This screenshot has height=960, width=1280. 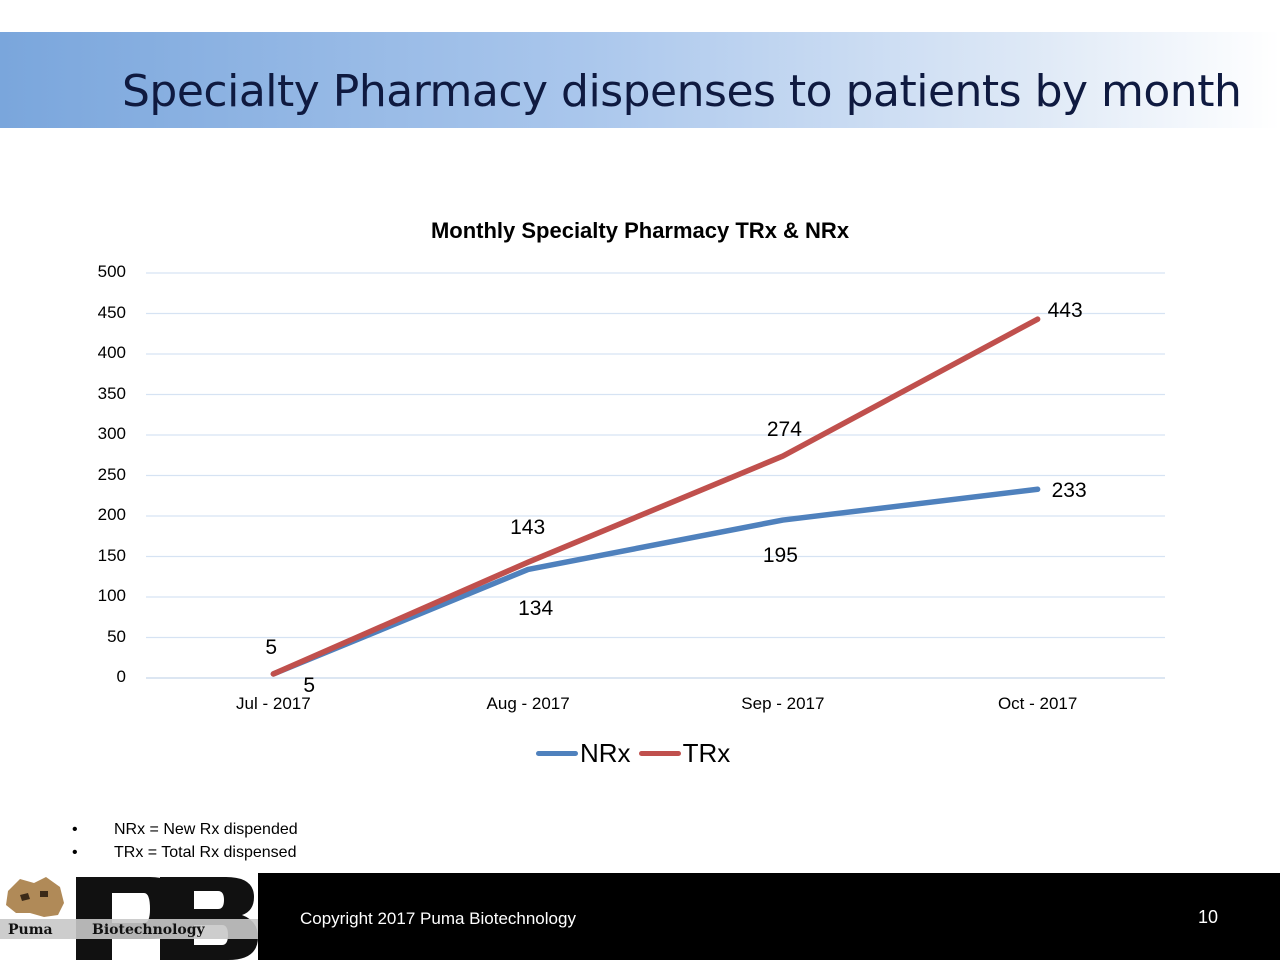 What do you see at coordinates (273, 703) in the screenshot?
I see `x-tick-label: Jul - 2017` at bounding box center [273, 703].